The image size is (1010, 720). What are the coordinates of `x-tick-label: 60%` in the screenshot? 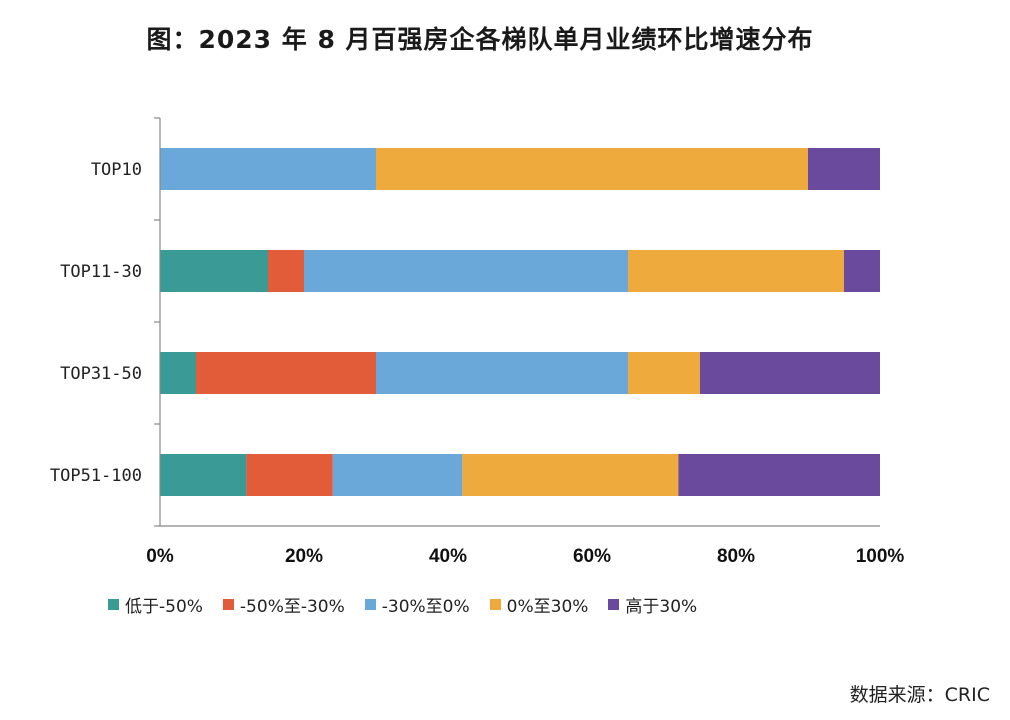 It's located at (592, 556).